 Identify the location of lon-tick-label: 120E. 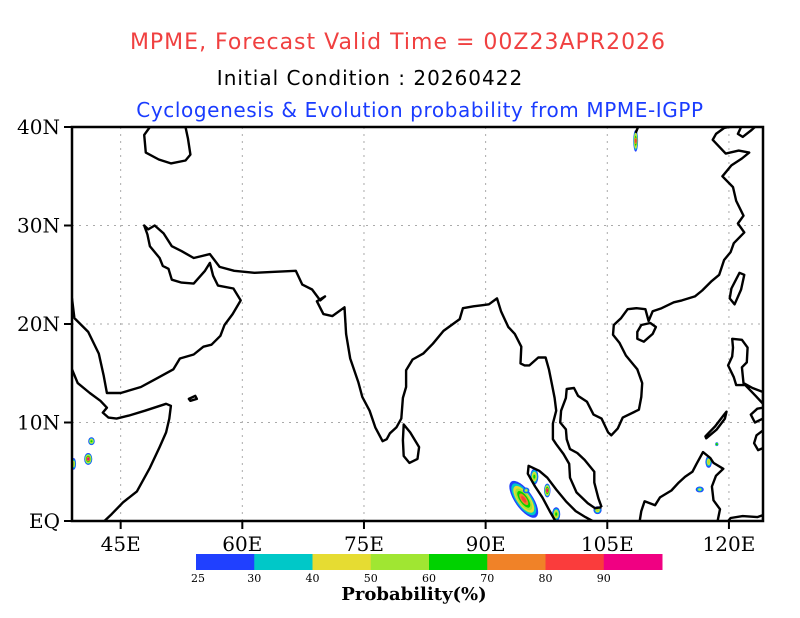
(729, 544).